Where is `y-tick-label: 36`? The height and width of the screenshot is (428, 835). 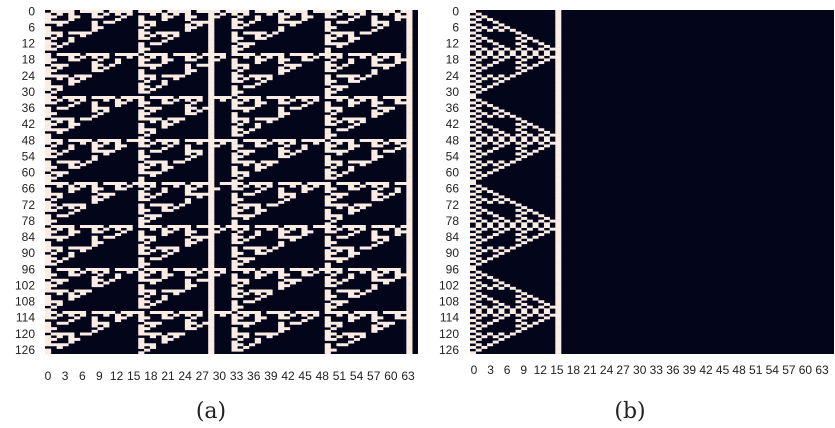
y-tick-label: 36 is located at coordinates (453, 108).